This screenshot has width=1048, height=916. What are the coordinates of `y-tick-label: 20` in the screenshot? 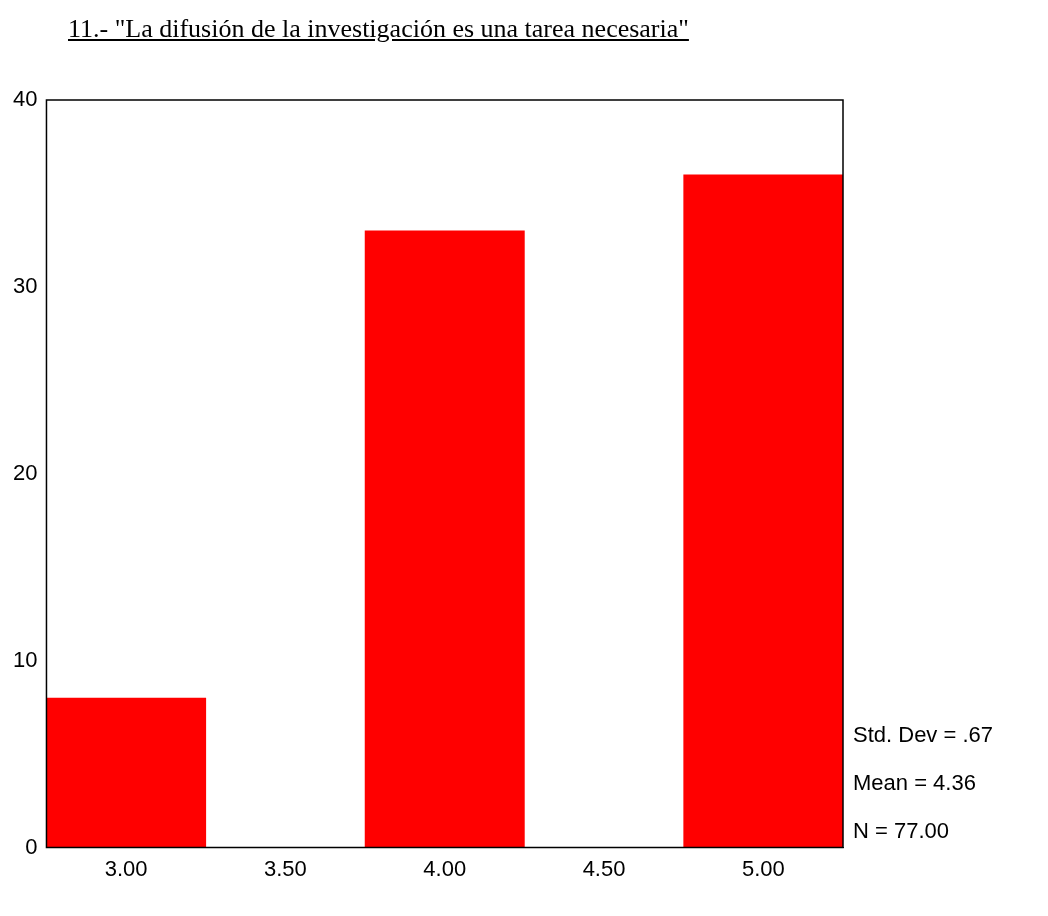 It's located at (25, 472).